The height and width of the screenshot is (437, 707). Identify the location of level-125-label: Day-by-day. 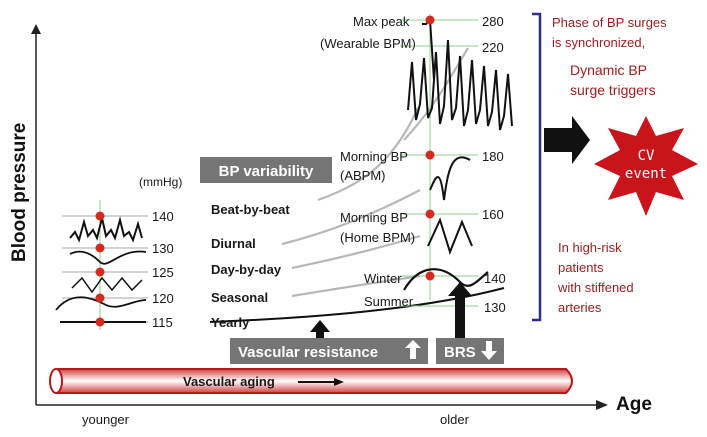
(246, 269).